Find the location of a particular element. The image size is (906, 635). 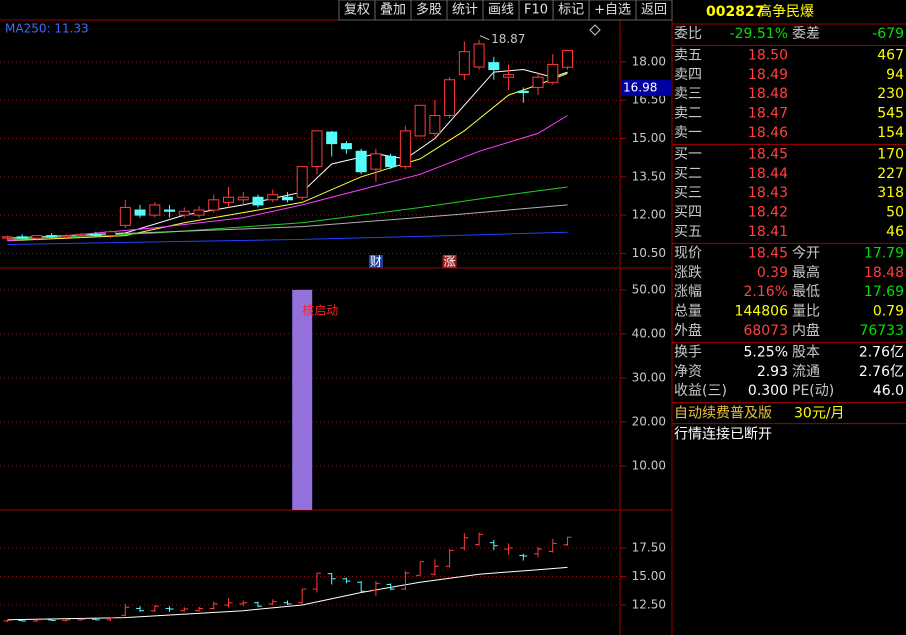

stock-code: 002827 is located at coordinates (735, 12).